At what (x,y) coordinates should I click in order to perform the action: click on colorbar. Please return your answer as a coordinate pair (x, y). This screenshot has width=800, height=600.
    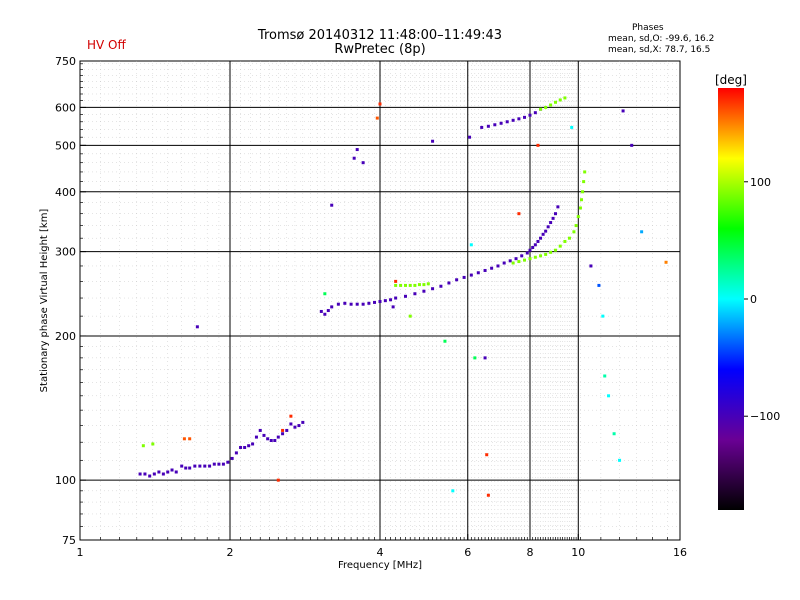
    Looking at the image, I should click on (731, 299).